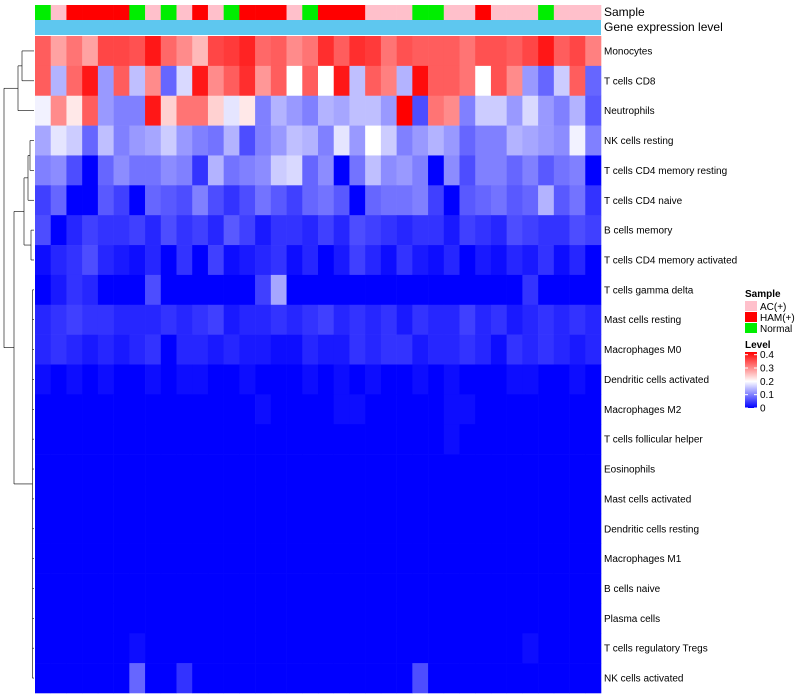 This screenshot has width=800, height=700. I want to click on row-label: Macrophages M1, so click(643, 559).